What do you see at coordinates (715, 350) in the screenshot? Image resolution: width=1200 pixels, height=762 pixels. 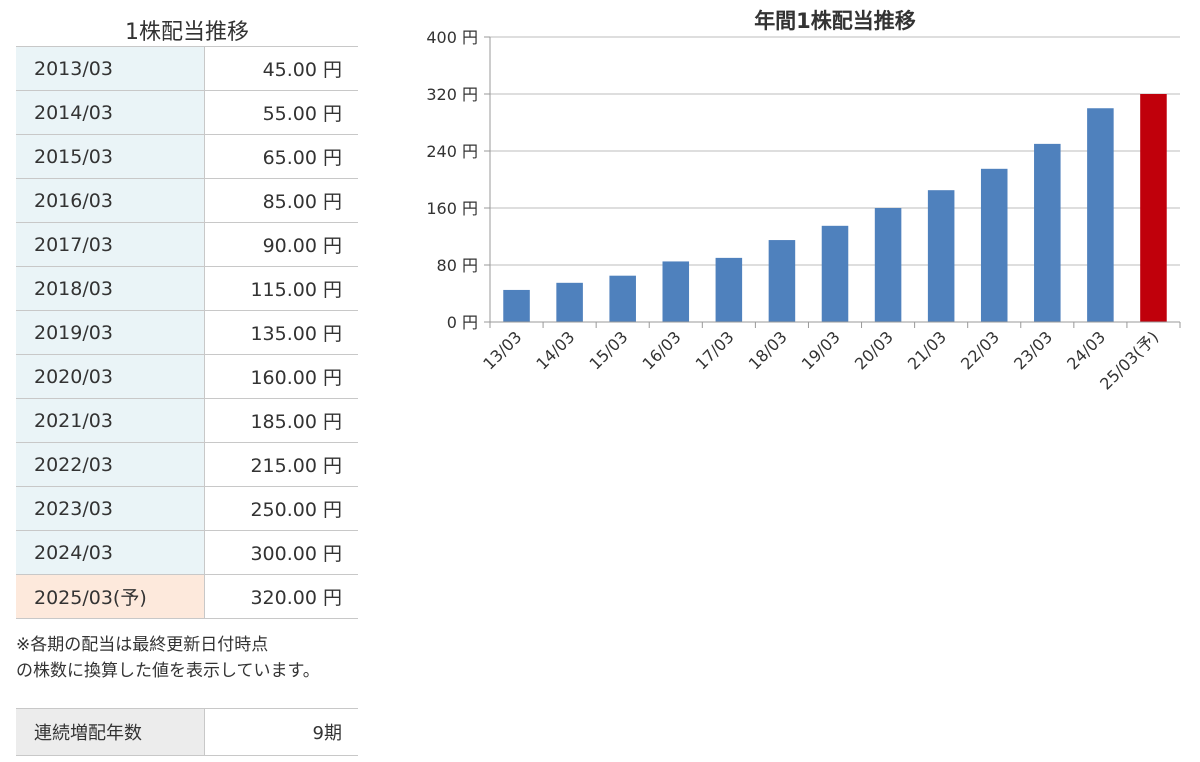 I see `x-tick-label: 17/03` at bounding box center [715, 350].